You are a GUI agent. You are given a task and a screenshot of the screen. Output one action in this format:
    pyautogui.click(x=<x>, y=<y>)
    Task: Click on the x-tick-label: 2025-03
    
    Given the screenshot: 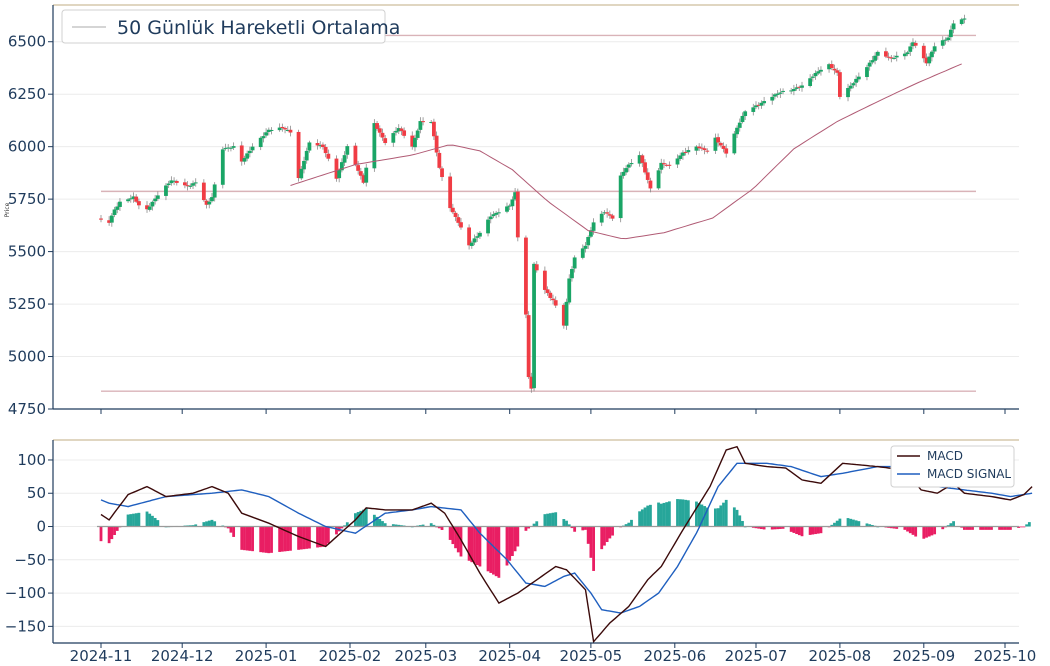 What is the action you would take?
    pyautogui.click(x=425, y=656)
    